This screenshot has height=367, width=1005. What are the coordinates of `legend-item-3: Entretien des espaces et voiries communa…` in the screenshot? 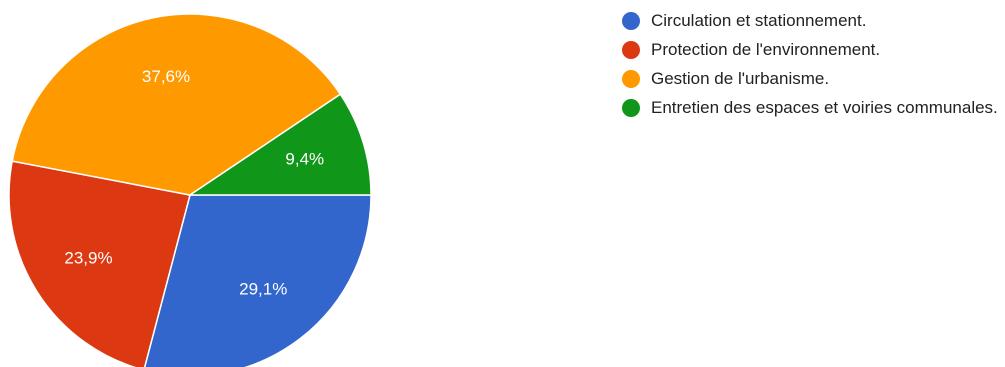 It's located at (813, 107).